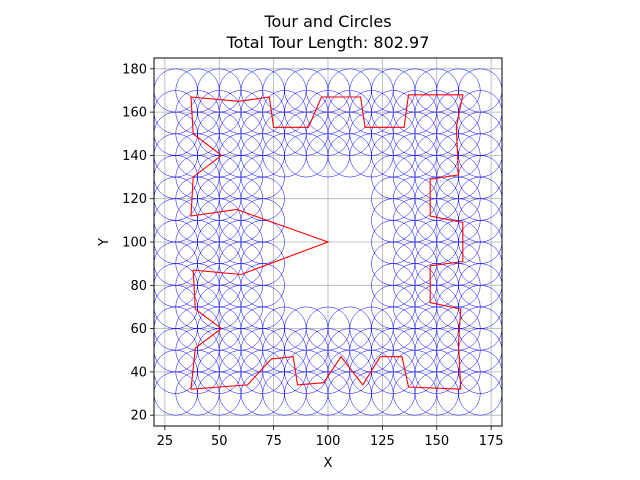 Image resolution: width=640 pixels, height=480 pixels. Describe the element at coordinates (134, 69) in the screenshot. I see `y-tick-label: 180` at that location.